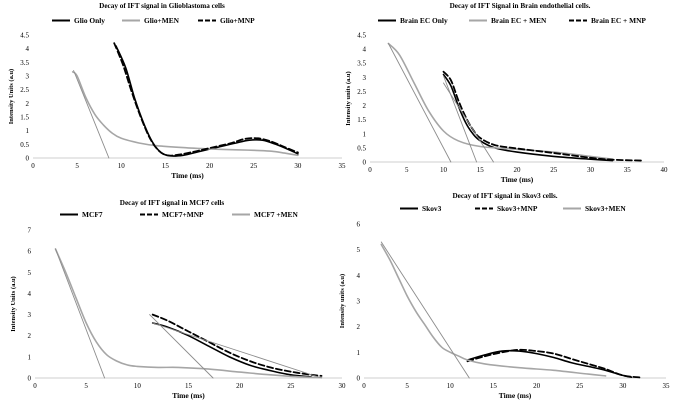 Image resolution: width=675 pixels, height=403 pixels. I want to click on legend-entry: MCF7+MNP, so click(183, 214).